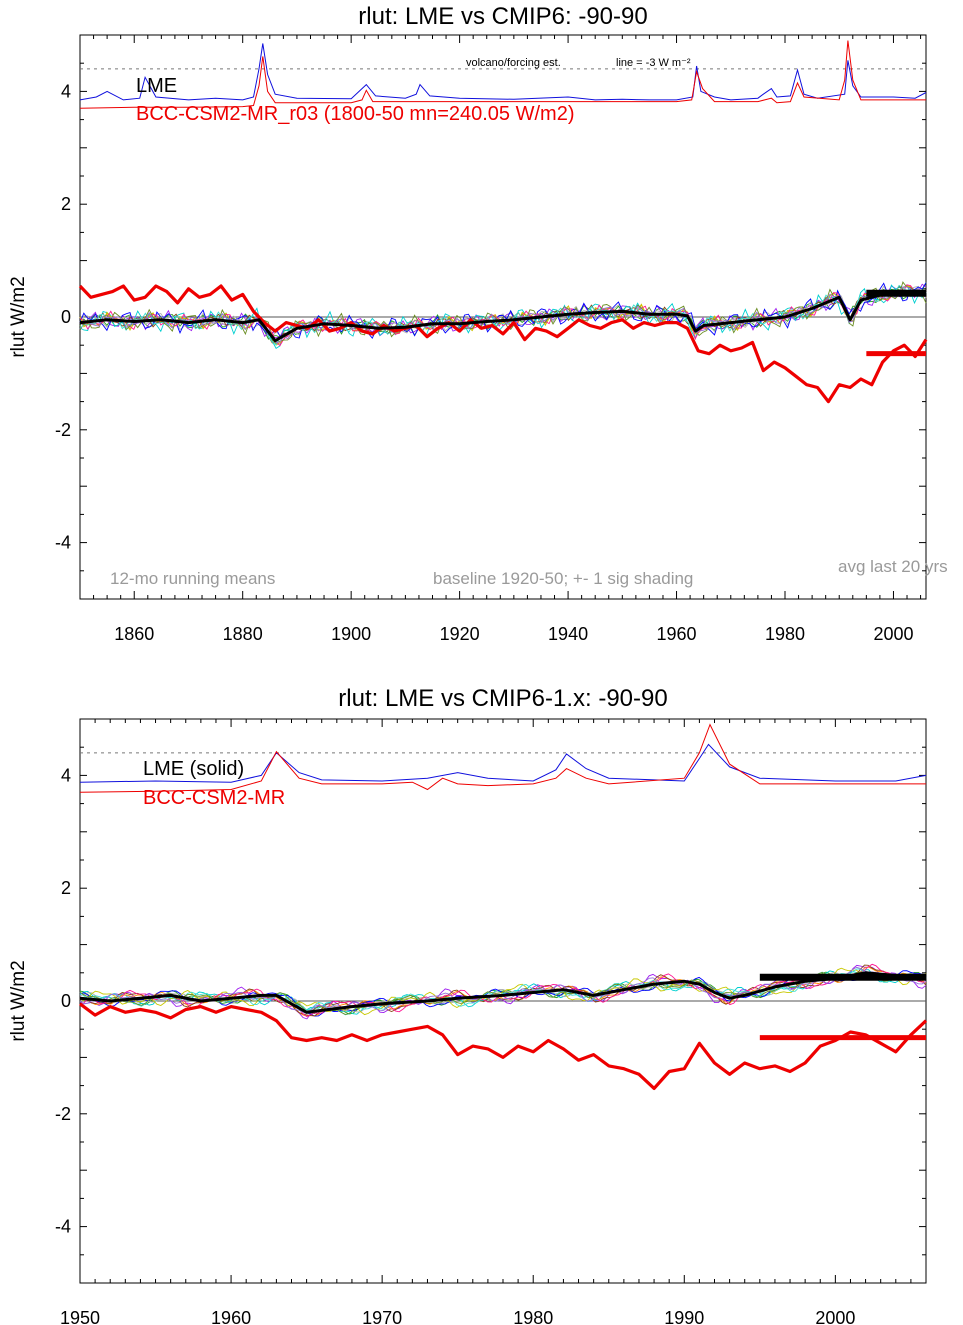 This screenshot has height=1325, width=963. Describe the element at coordinates (80, 1316) in the screenshot. I see `x-tick-label: 1950` at that location.